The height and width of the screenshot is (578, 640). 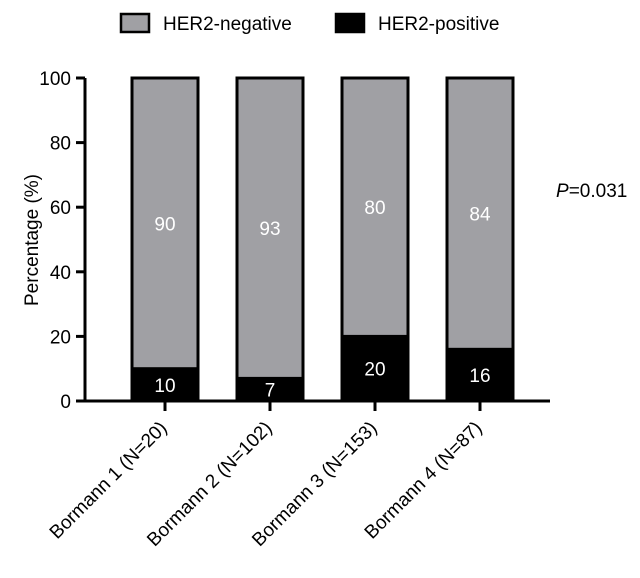 What do you see at coordinates (227, 24) in the screenshot?
I see `legend-label: HER2-negative` at bounding box center [227, 24].